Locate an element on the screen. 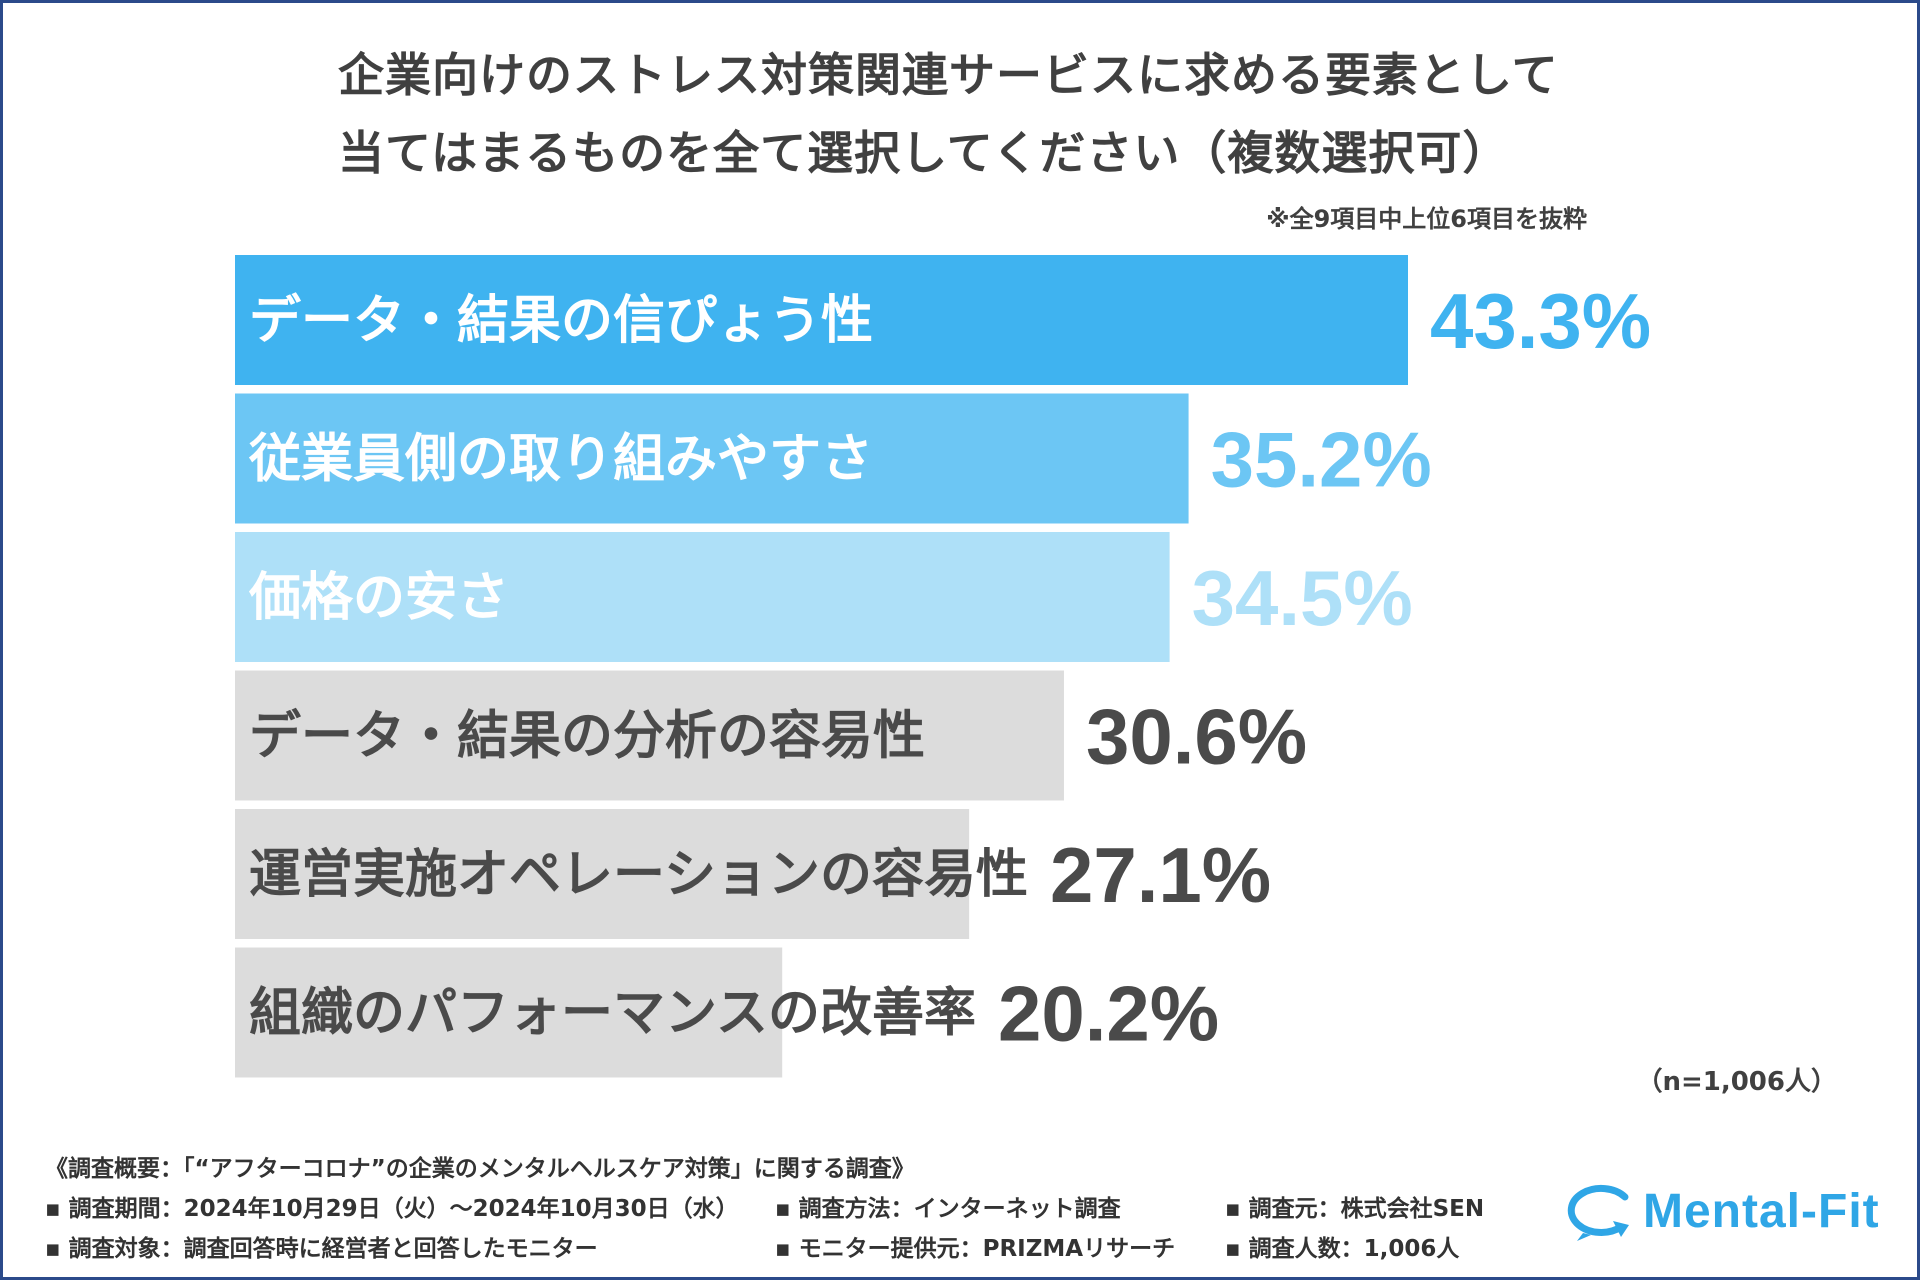 The height and width of the screenshot is (1280, 1920). bar-value-5: 27.1% is located at coordinates (1160, 875).